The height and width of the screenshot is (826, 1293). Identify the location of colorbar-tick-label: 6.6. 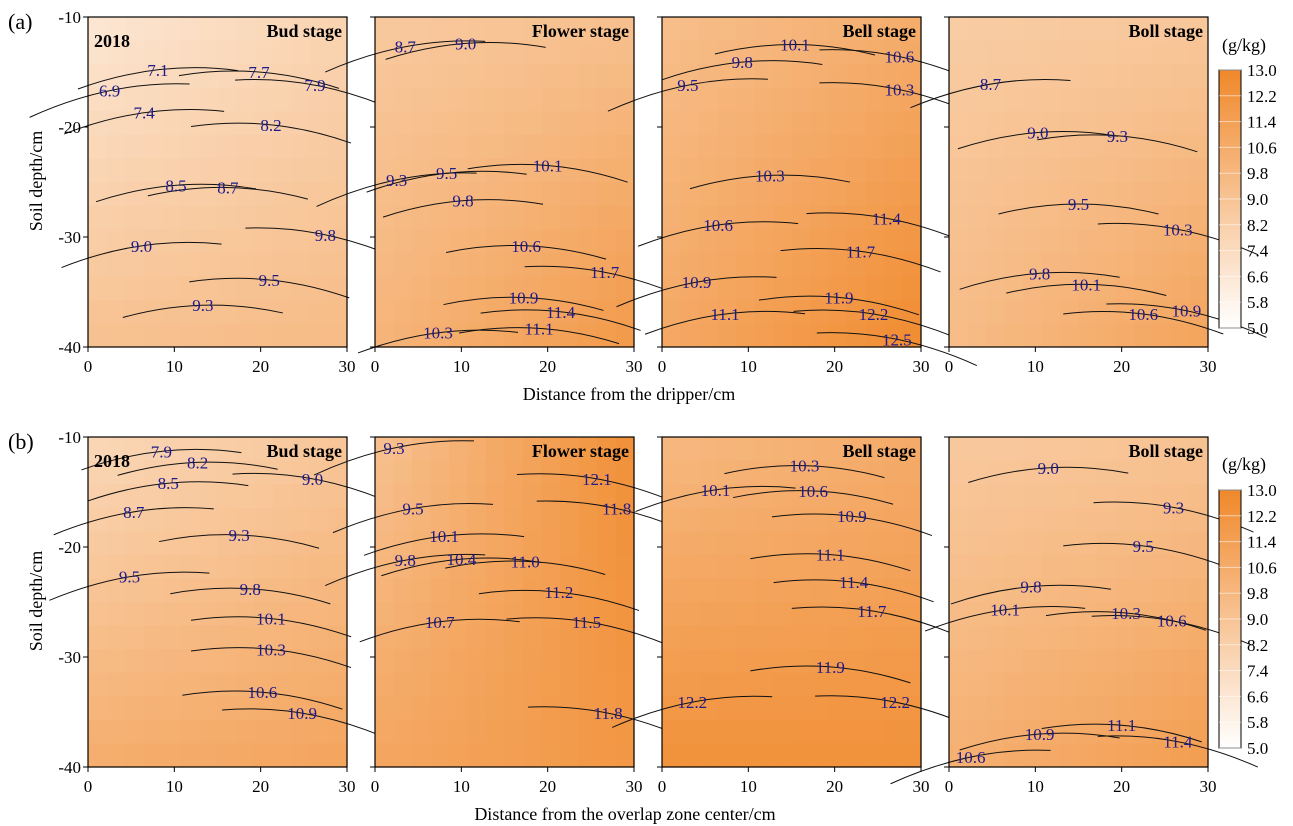
(1257, 276).